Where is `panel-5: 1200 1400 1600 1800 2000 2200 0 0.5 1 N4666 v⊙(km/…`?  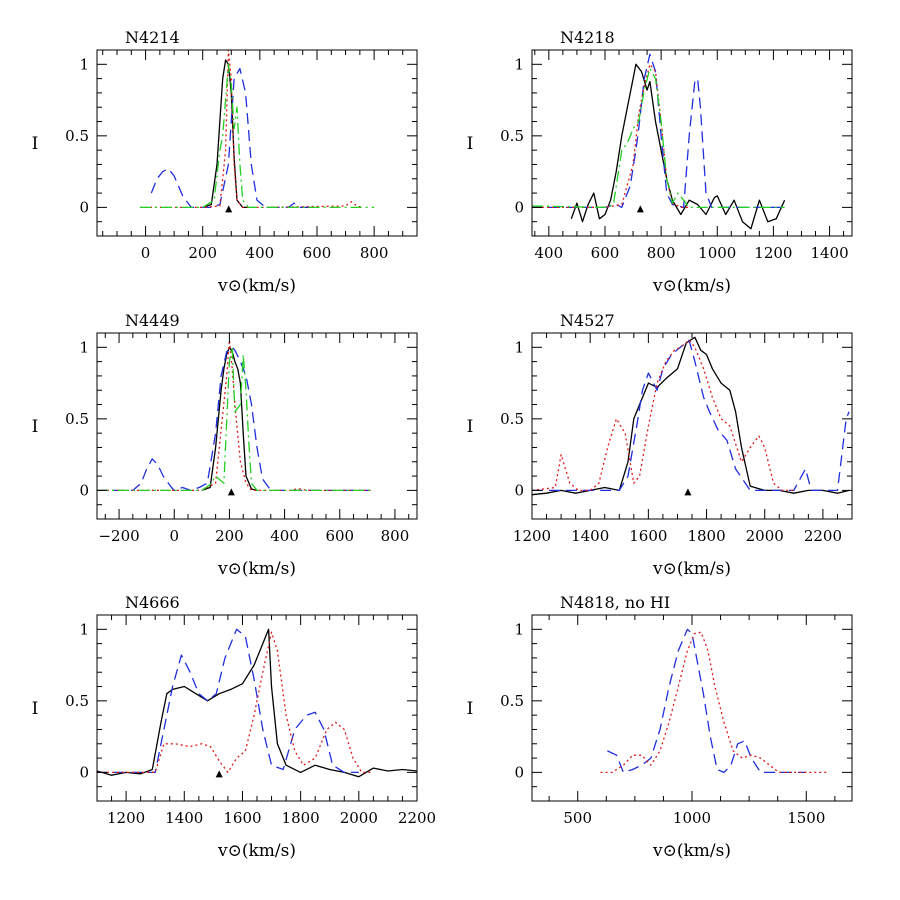
panel-5: 1200 1400 1600 1800 2000 2200 0 0.5 1 N4666 v⊙(km/… is located at coordinates (234, 727).